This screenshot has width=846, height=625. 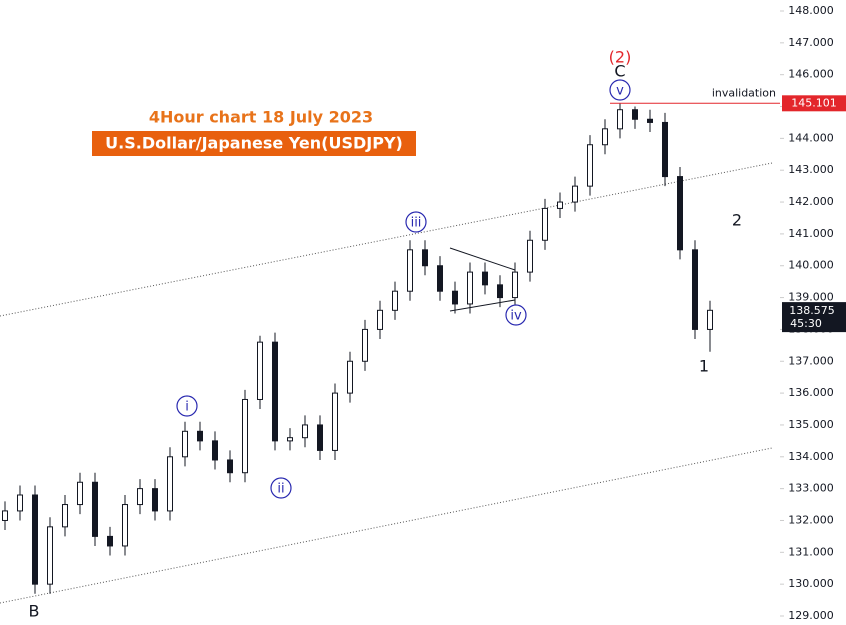 What do you see at coordinates (811, 456) in the screenshot?
I see `y-tick-label: 134.000` at bounding box center [811, 456].